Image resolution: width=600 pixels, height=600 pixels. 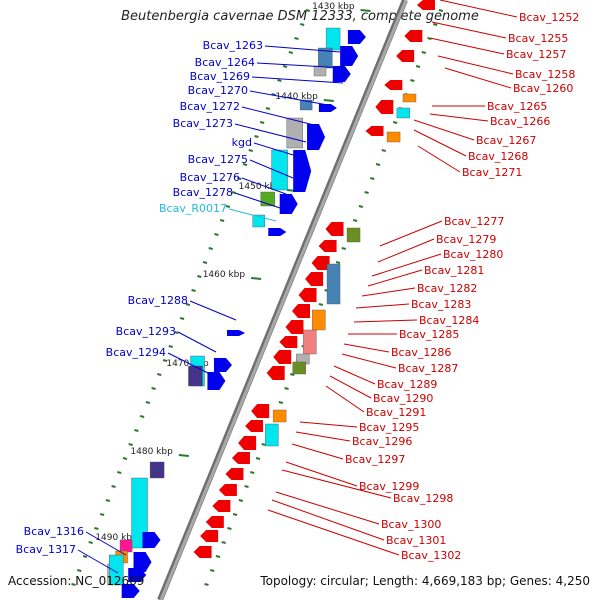 I want to click on kbp-tick-label: 1470 kbp, so click(x=187, y=364).